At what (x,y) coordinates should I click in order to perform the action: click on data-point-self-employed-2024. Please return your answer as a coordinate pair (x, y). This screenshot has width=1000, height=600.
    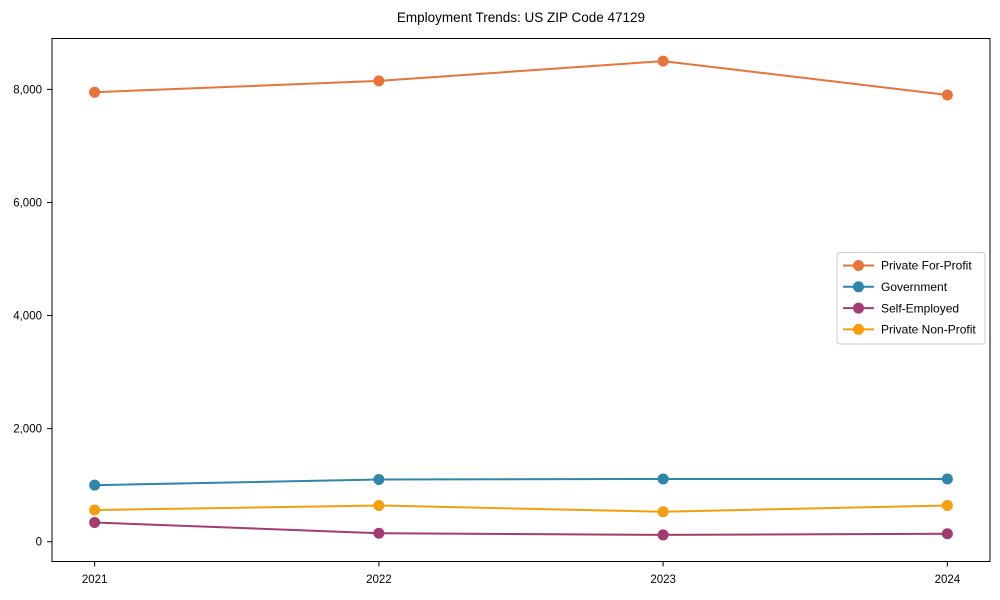
    Looking at the image, I should click on (947, 534).